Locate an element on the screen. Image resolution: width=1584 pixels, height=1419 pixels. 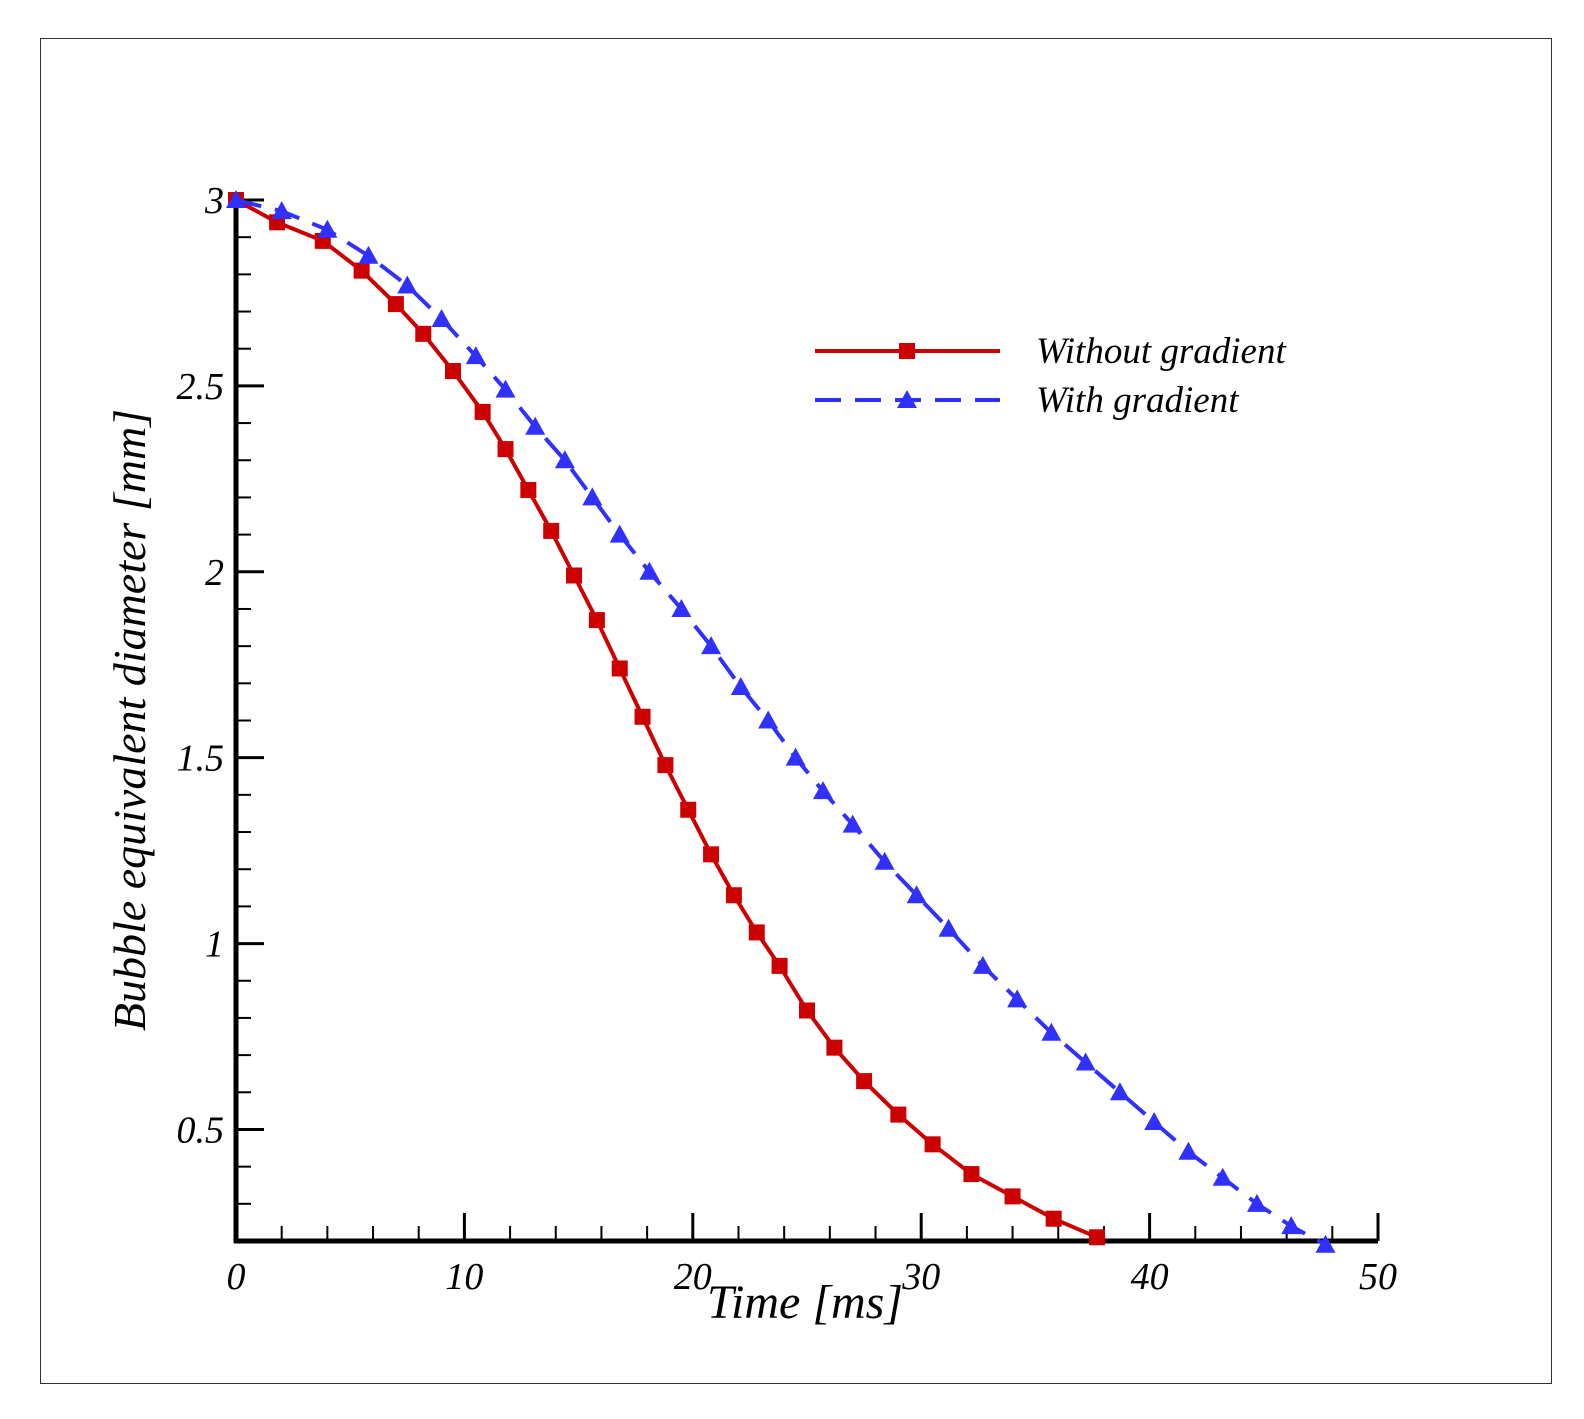
legend-marker-without-gradient is located at coordinates (907, 351).